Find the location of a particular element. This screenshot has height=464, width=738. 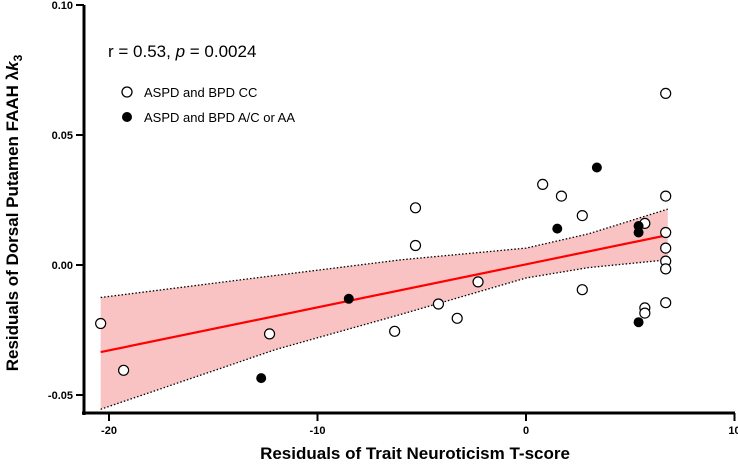

x-axis-title: Residuals of Trait Neuroticism T-score is located at coordinates (415, 453).